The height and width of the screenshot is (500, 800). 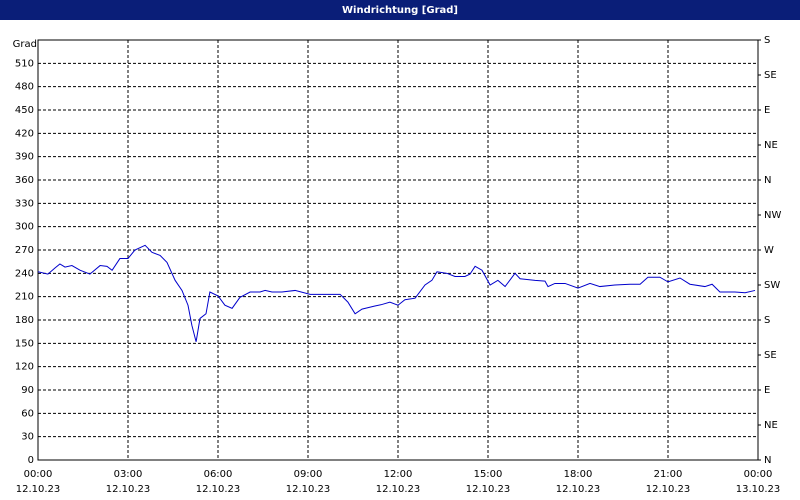 What do you see at coordinates (128, 474) in the screenshot?
I see `x-tick-label: 03:00` at bounding box center [128, 474].